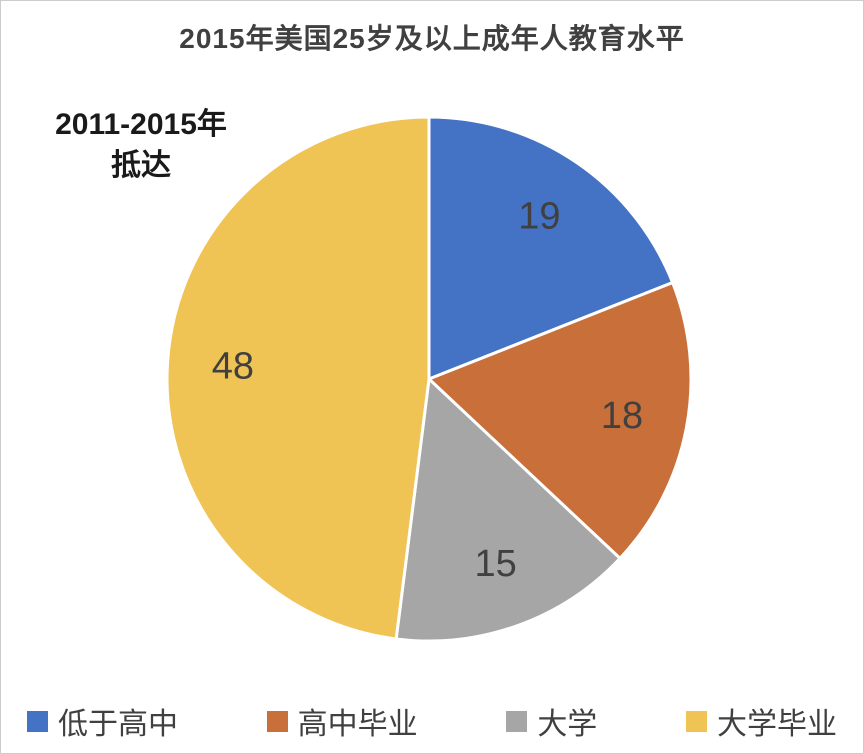 The height and width of the screenshot is (754, 864). What do you see at coordinates (622, 416) in the screenshot?
I see `slice-value-label-1: 18` at bounding box center [622, 416].